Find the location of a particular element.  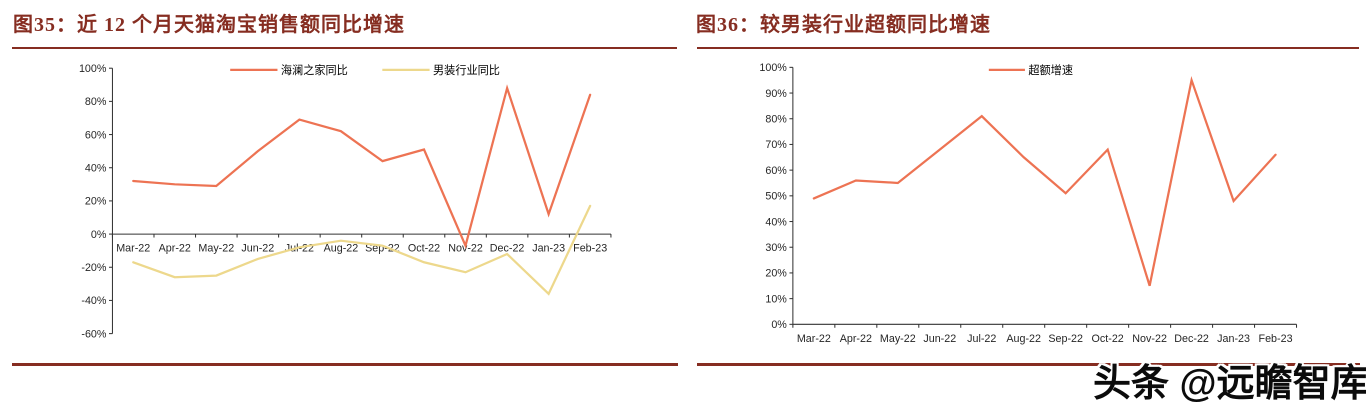

y-axis-tick-label: 10% is located at coordinates (776, 299).